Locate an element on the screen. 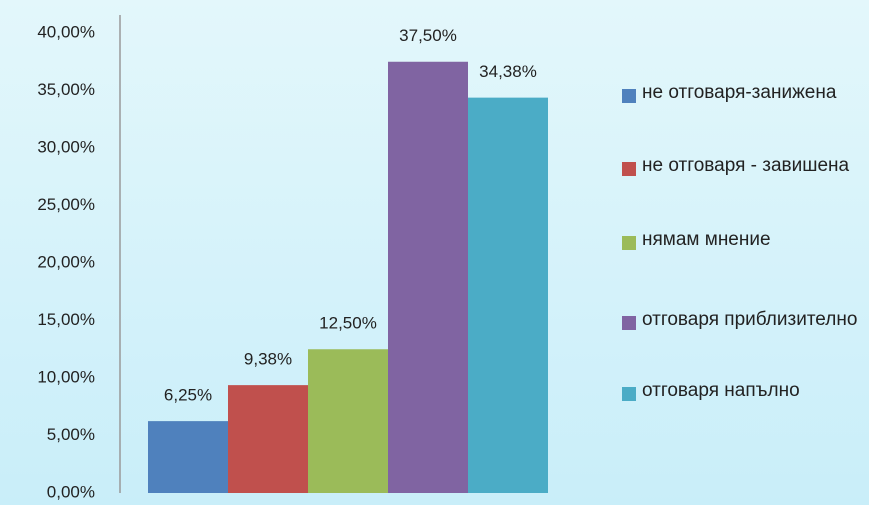 This screenshot has height=505, width=869. legend-label: нямам мнение is located at coordinates (706, 239).